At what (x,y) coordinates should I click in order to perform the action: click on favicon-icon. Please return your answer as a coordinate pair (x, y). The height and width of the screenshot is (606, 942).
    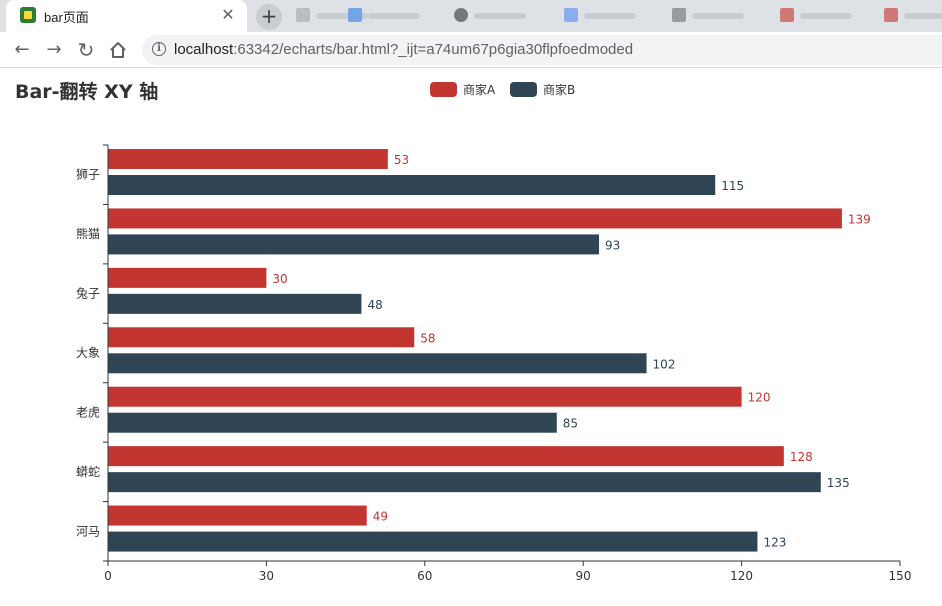
    Looking at the image, I should click on (28, 15).